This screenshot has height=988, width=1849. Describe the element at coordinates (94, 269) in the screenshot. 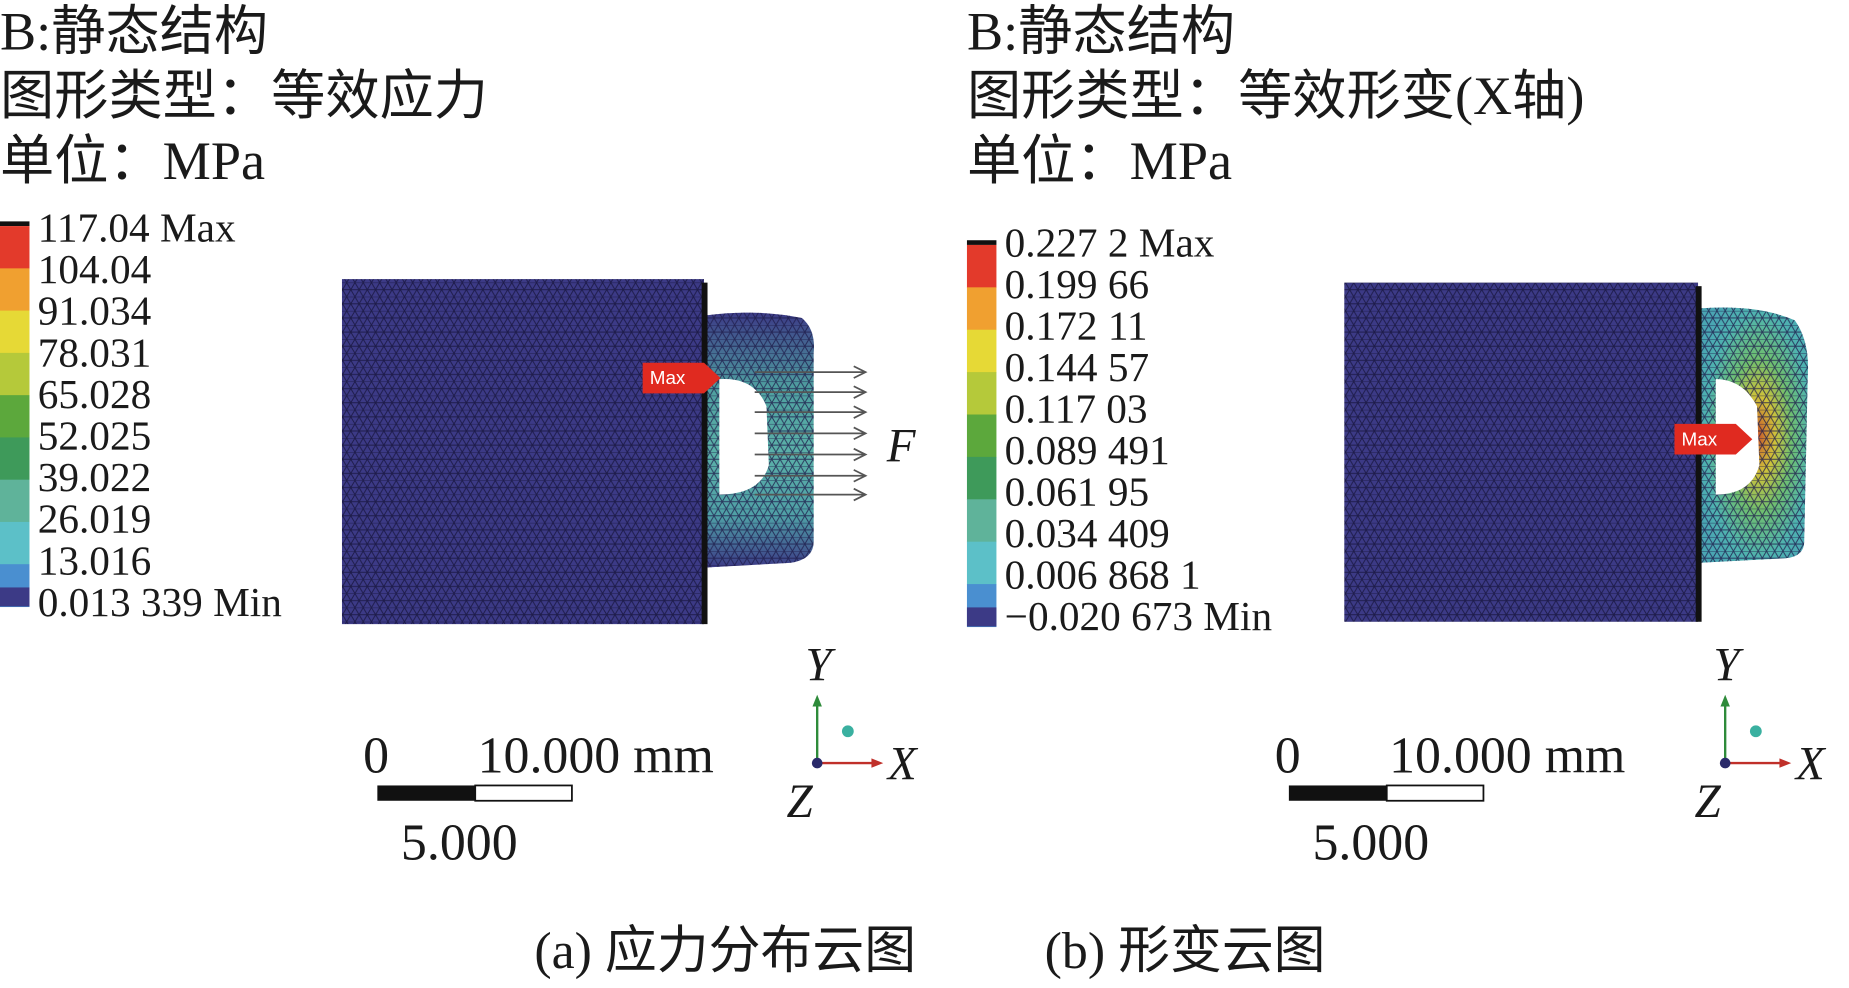

I see `legend-label: 104.04` at that location.